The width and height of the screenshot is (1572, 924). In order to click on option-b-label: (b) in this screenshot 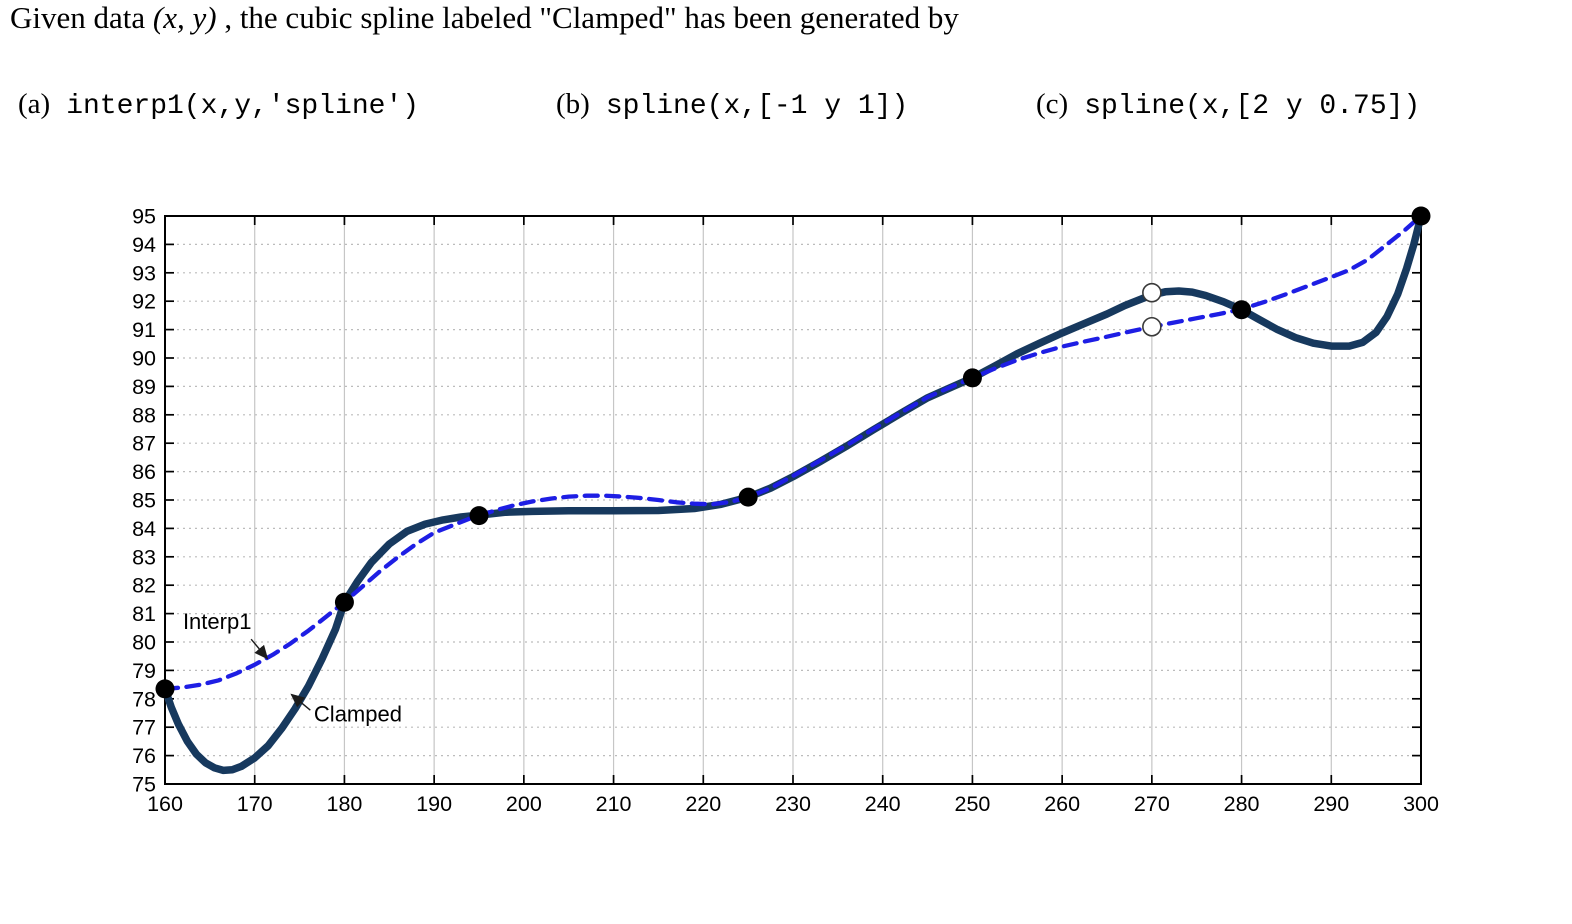, I will do `click(573, 104)`.